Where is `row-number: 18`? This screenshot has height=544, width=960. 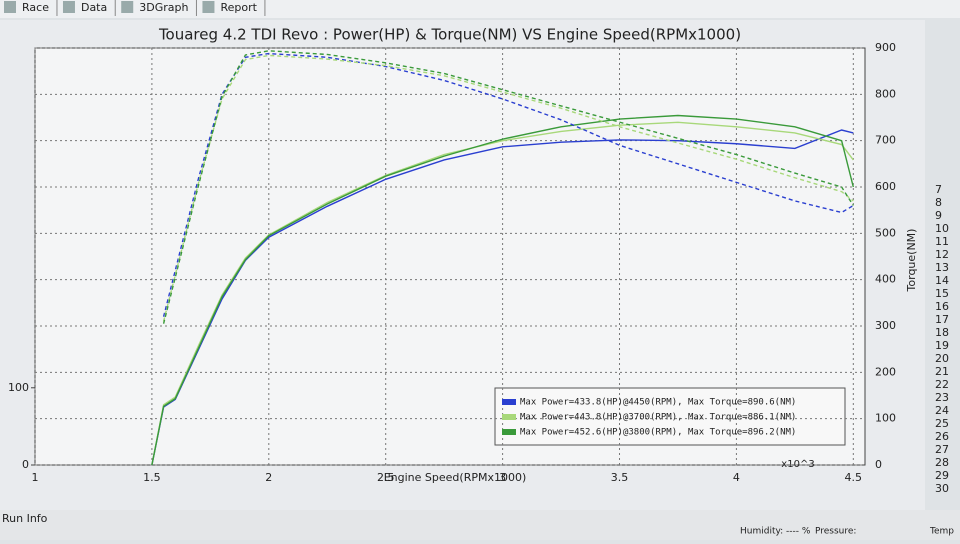
row-number: 18 is located at coordinates (942, 332).